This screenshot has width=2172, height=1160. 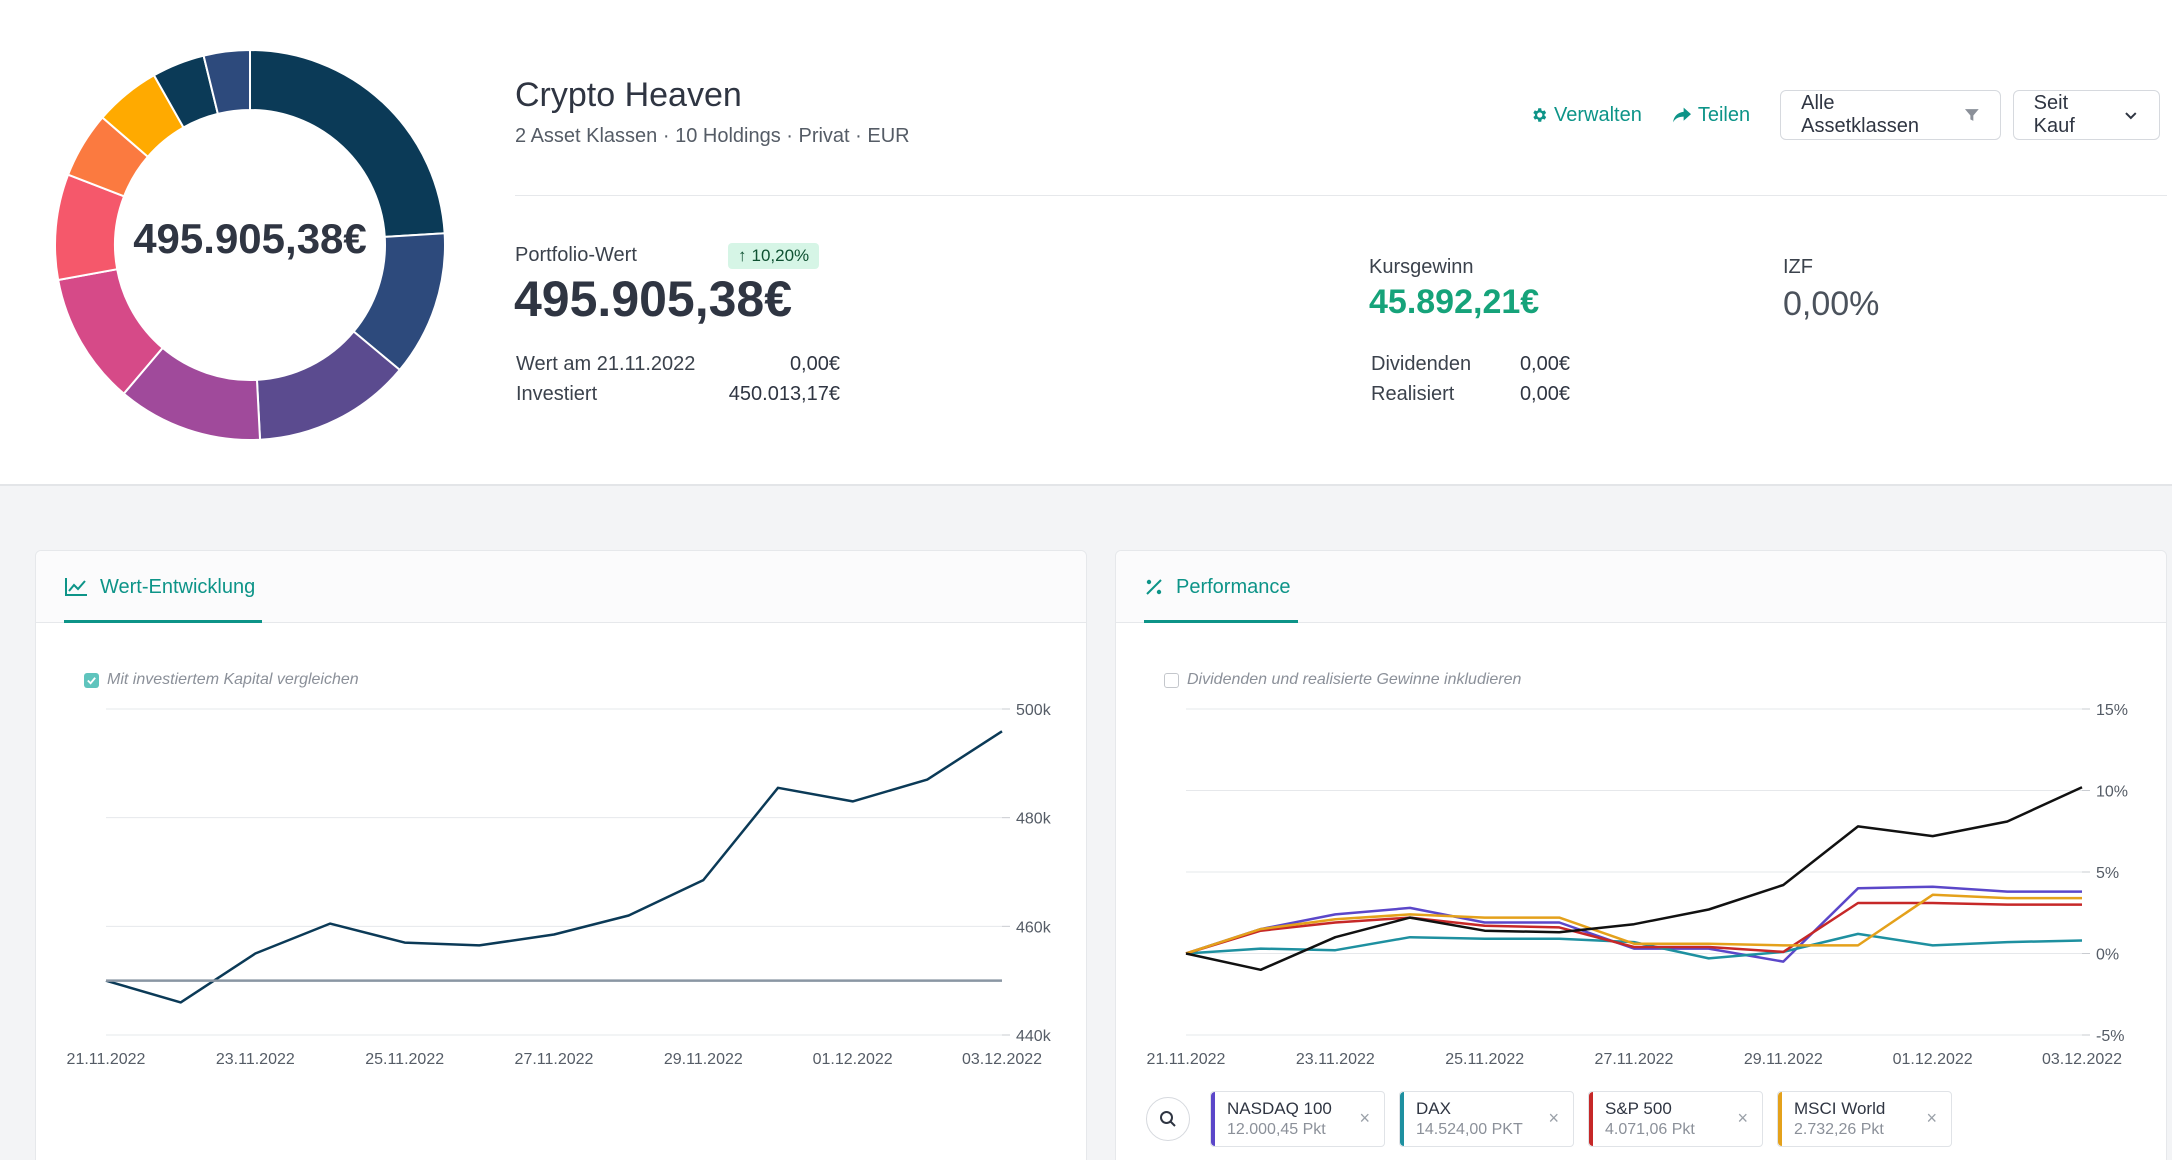 I want to click on manage-label: Verwalten, so click(x=1598, y=114).